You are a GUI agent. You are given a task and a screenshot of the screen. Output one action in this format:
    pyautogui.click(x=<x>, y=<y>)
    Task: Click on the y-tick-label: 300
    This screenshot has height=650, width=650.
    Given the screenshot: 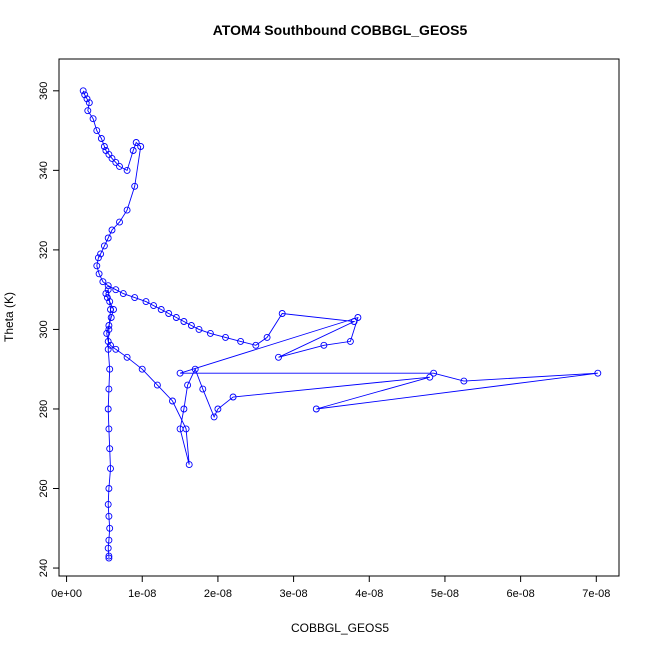 What is the action you would take?
    pyautogui.click(x=44, y=329)
    